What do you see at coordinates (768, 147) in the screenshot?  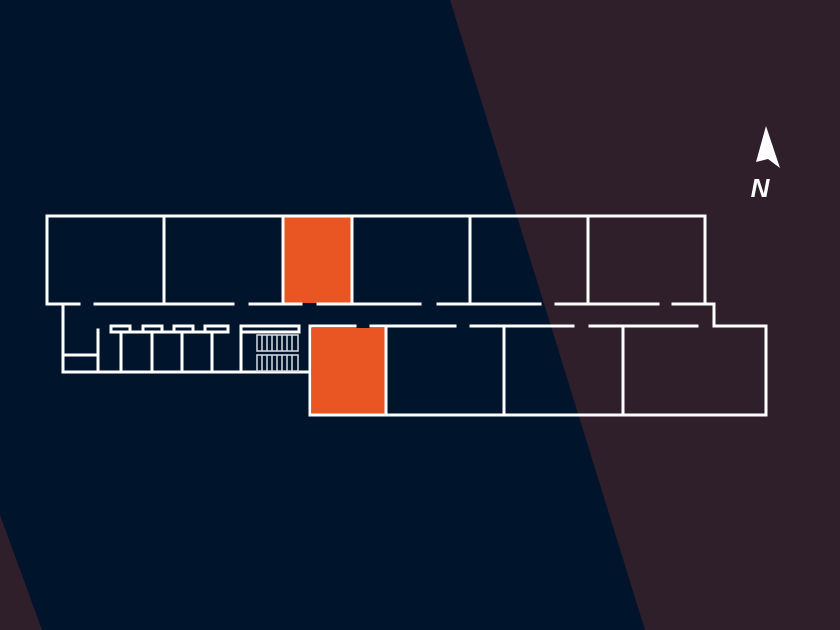 I see `north-arrow-icon` at bounding box center [768, 147].